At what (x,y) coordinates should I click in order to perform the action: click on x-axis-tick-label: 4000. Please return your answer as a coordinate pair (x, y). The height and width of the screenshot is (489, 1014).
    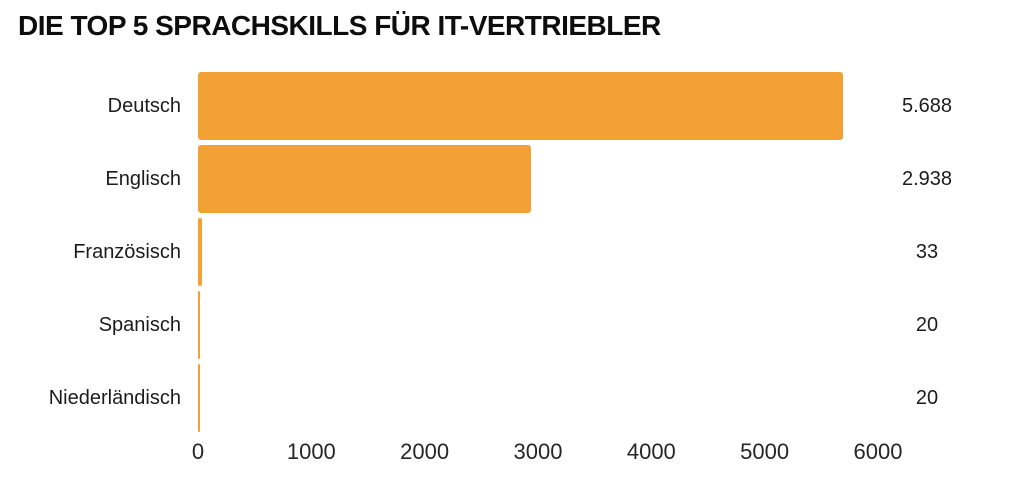
    Looking at the image, I should click on (651, 451).